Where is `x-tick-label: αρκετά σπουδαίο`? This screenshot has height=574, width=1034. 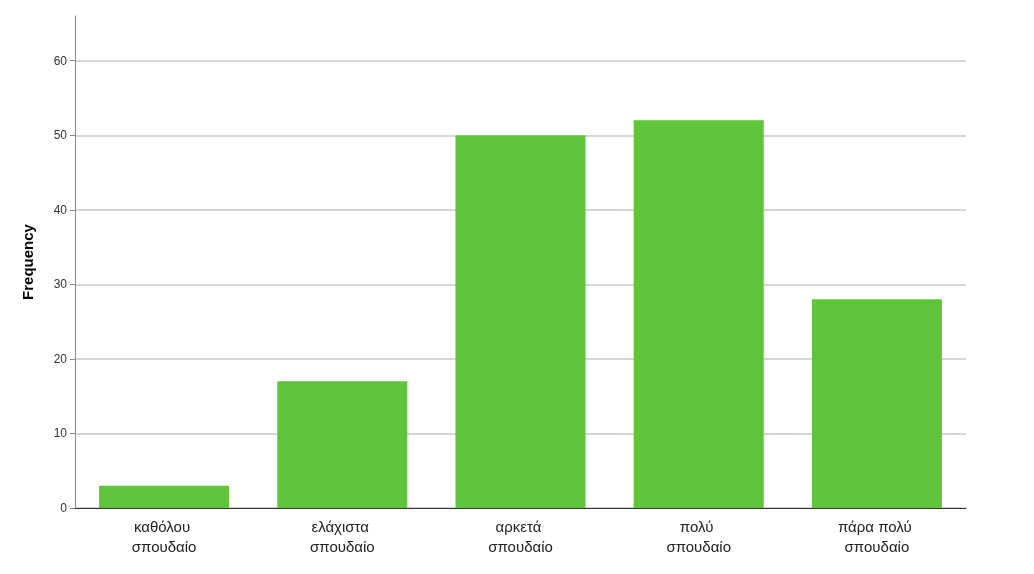 x-tick-label: αρκετά σπουδαίο is located at coordinates (520, 536).